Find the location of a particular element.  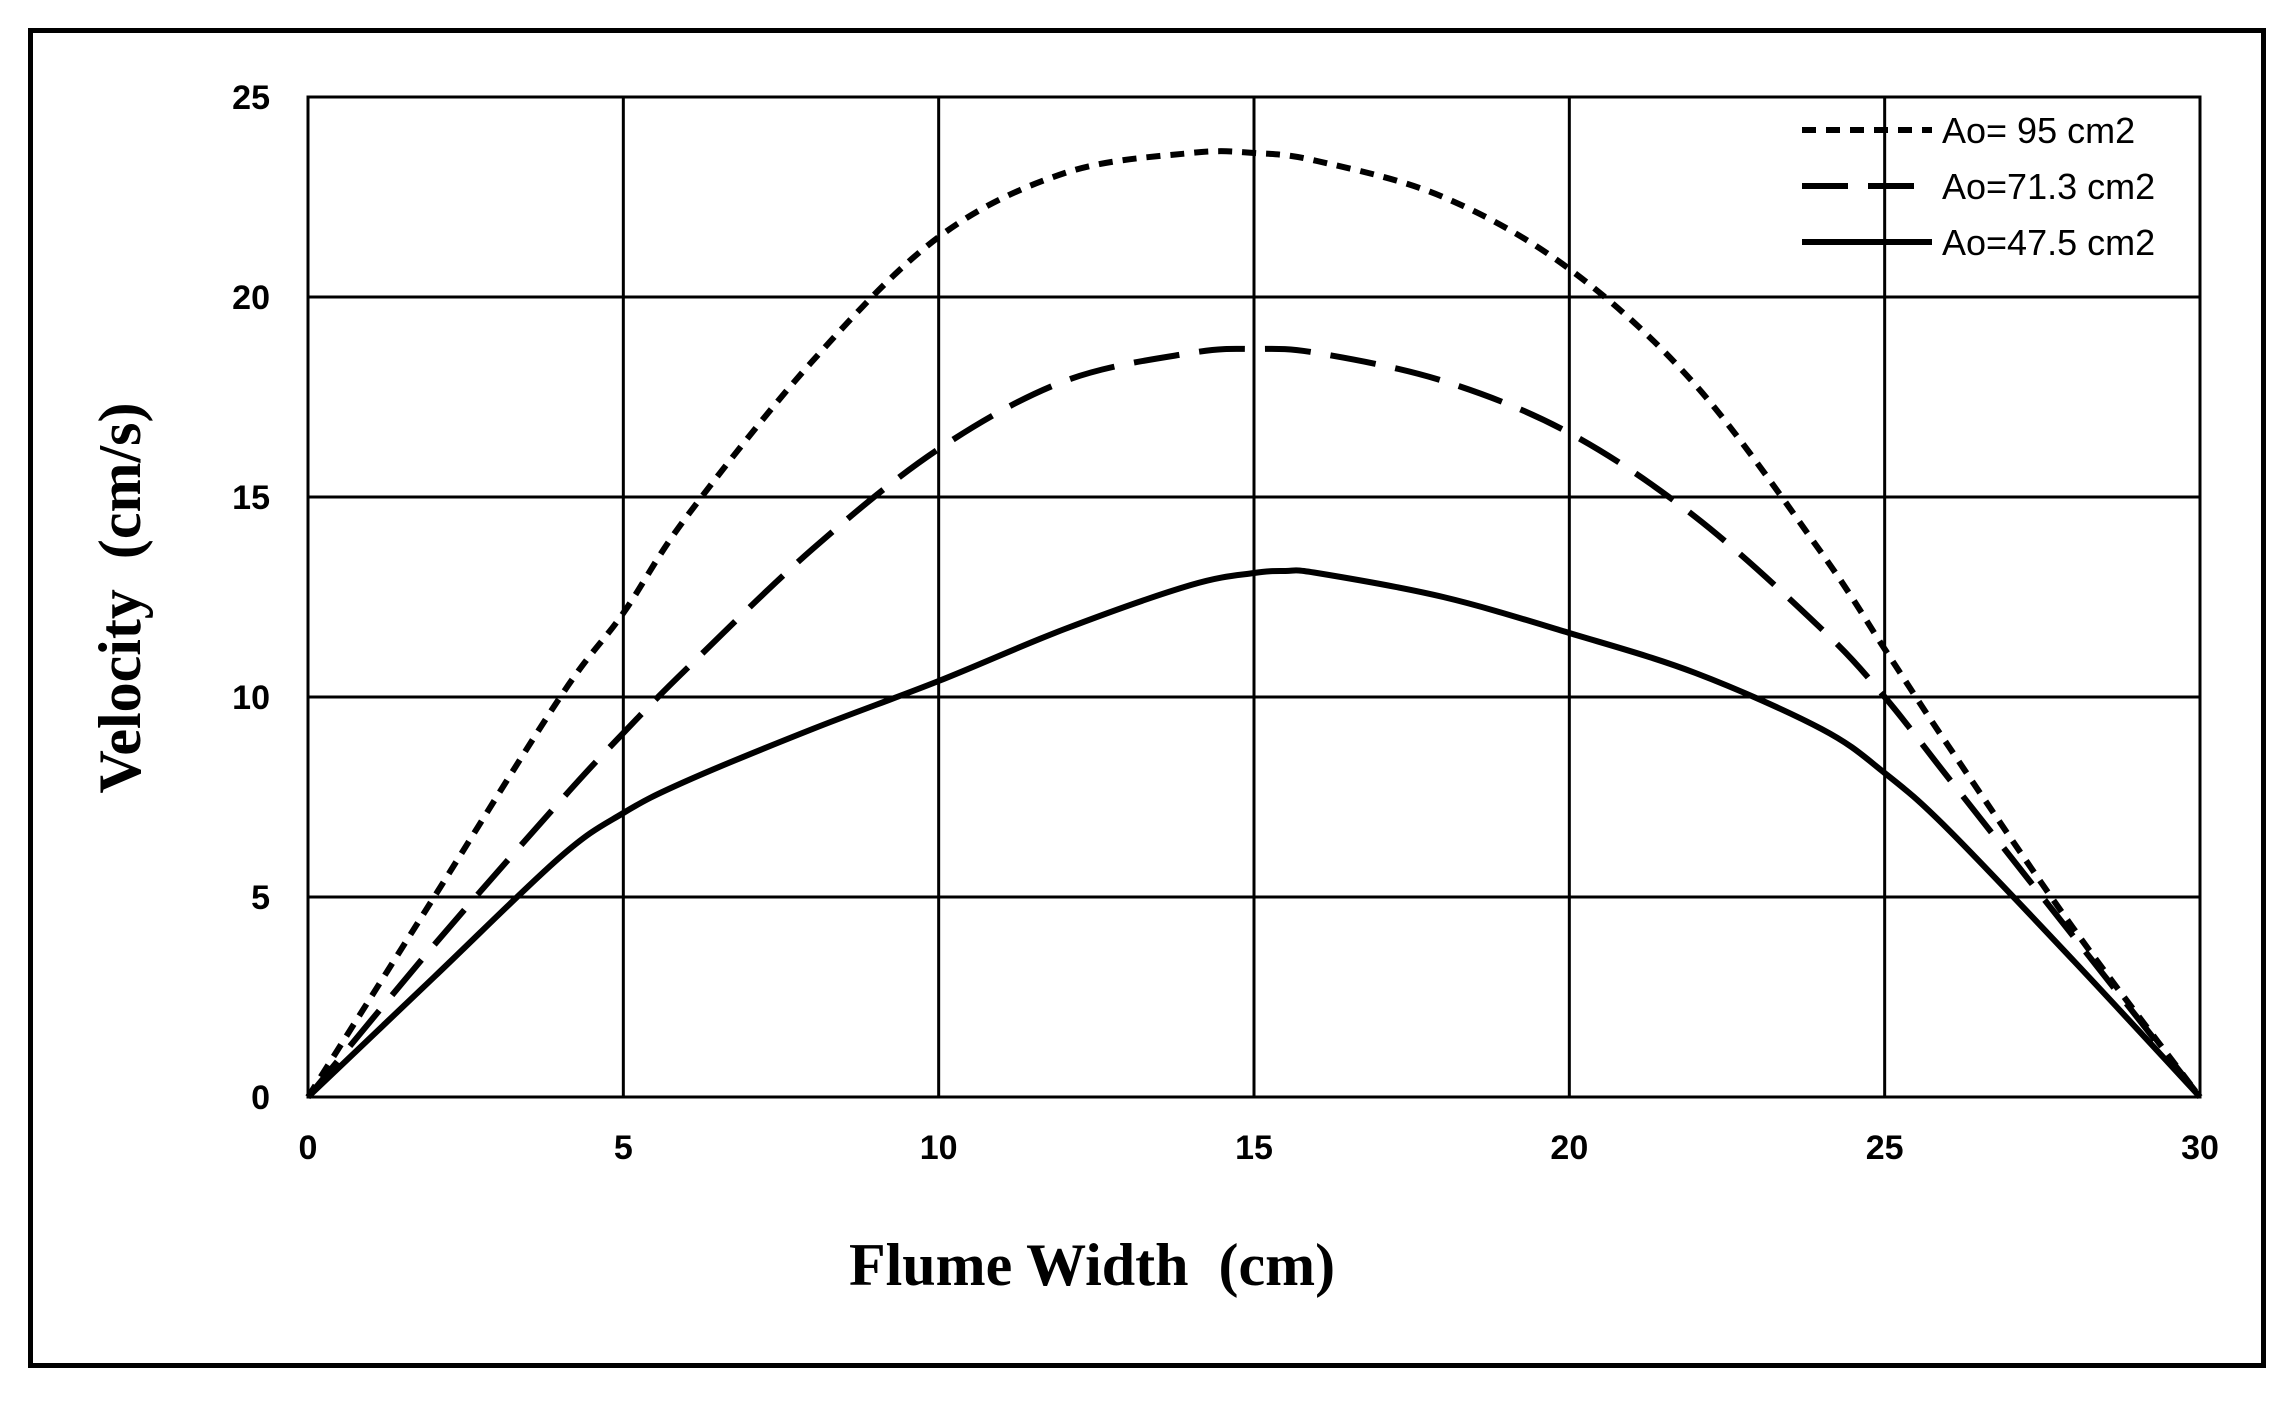

legend-label: Ao=71.3 cm2 is located at coordinates (2048, 186).